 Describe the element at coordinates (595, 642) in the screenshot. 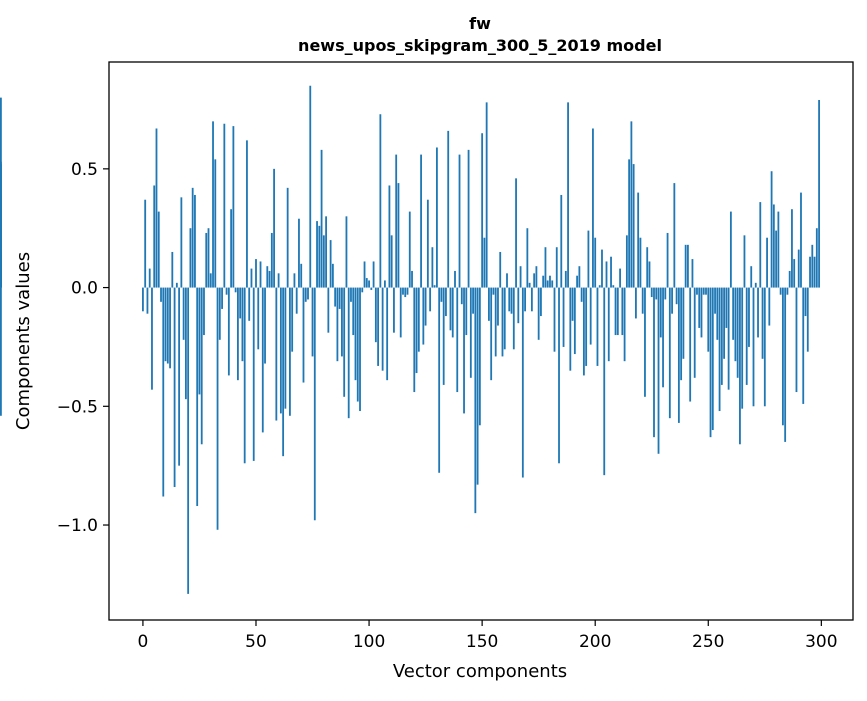

I see `x-tick-label: 200` at that location.